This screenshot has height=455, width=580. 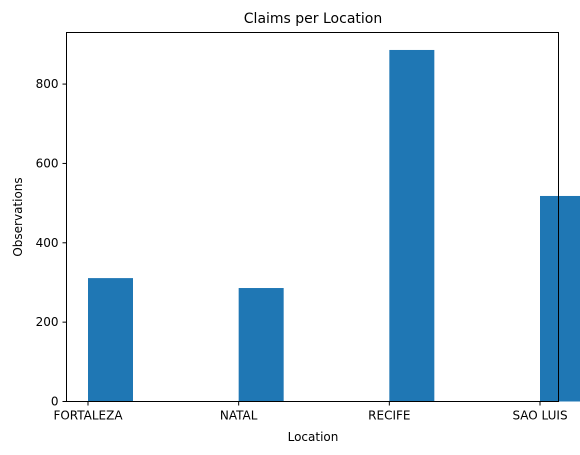 I want to click on bar-fortaleza, so click(x=110, y=340).